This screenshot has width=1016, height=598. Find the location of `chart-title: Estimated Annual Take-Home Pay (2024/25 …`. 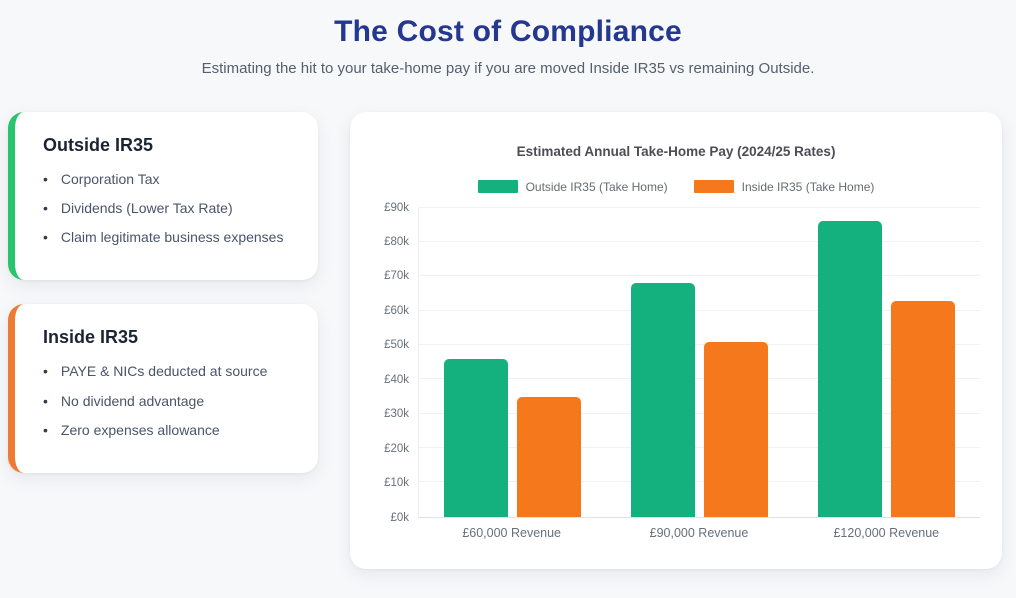

chart-title: Estimated Annual Take-Home Pay (2024/25 … is located at coordinates (676, 151).